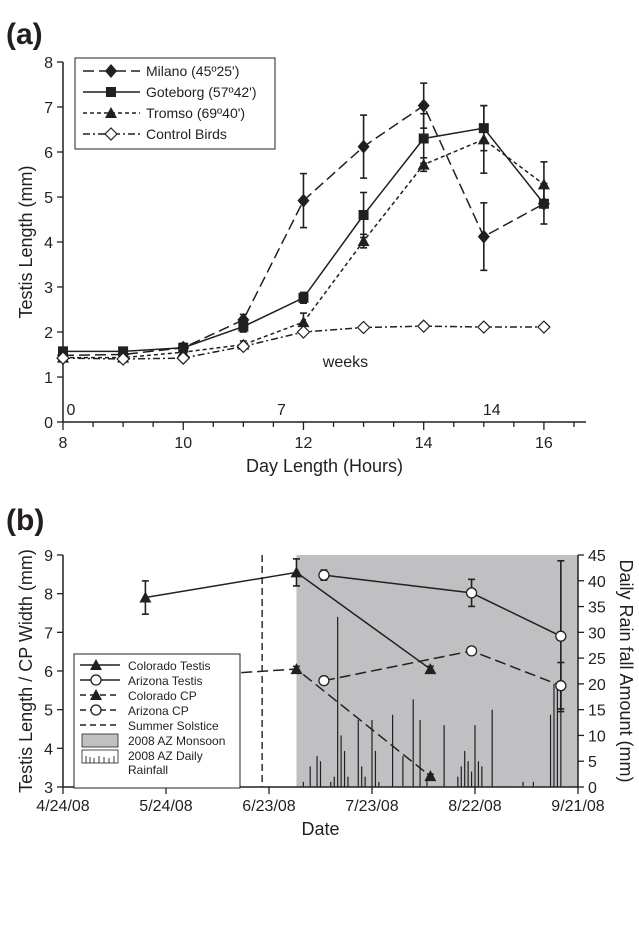 This screenshot has height=932, width=639. I want to click on panel-a-y-tick-label: 1, so click(48, 378).